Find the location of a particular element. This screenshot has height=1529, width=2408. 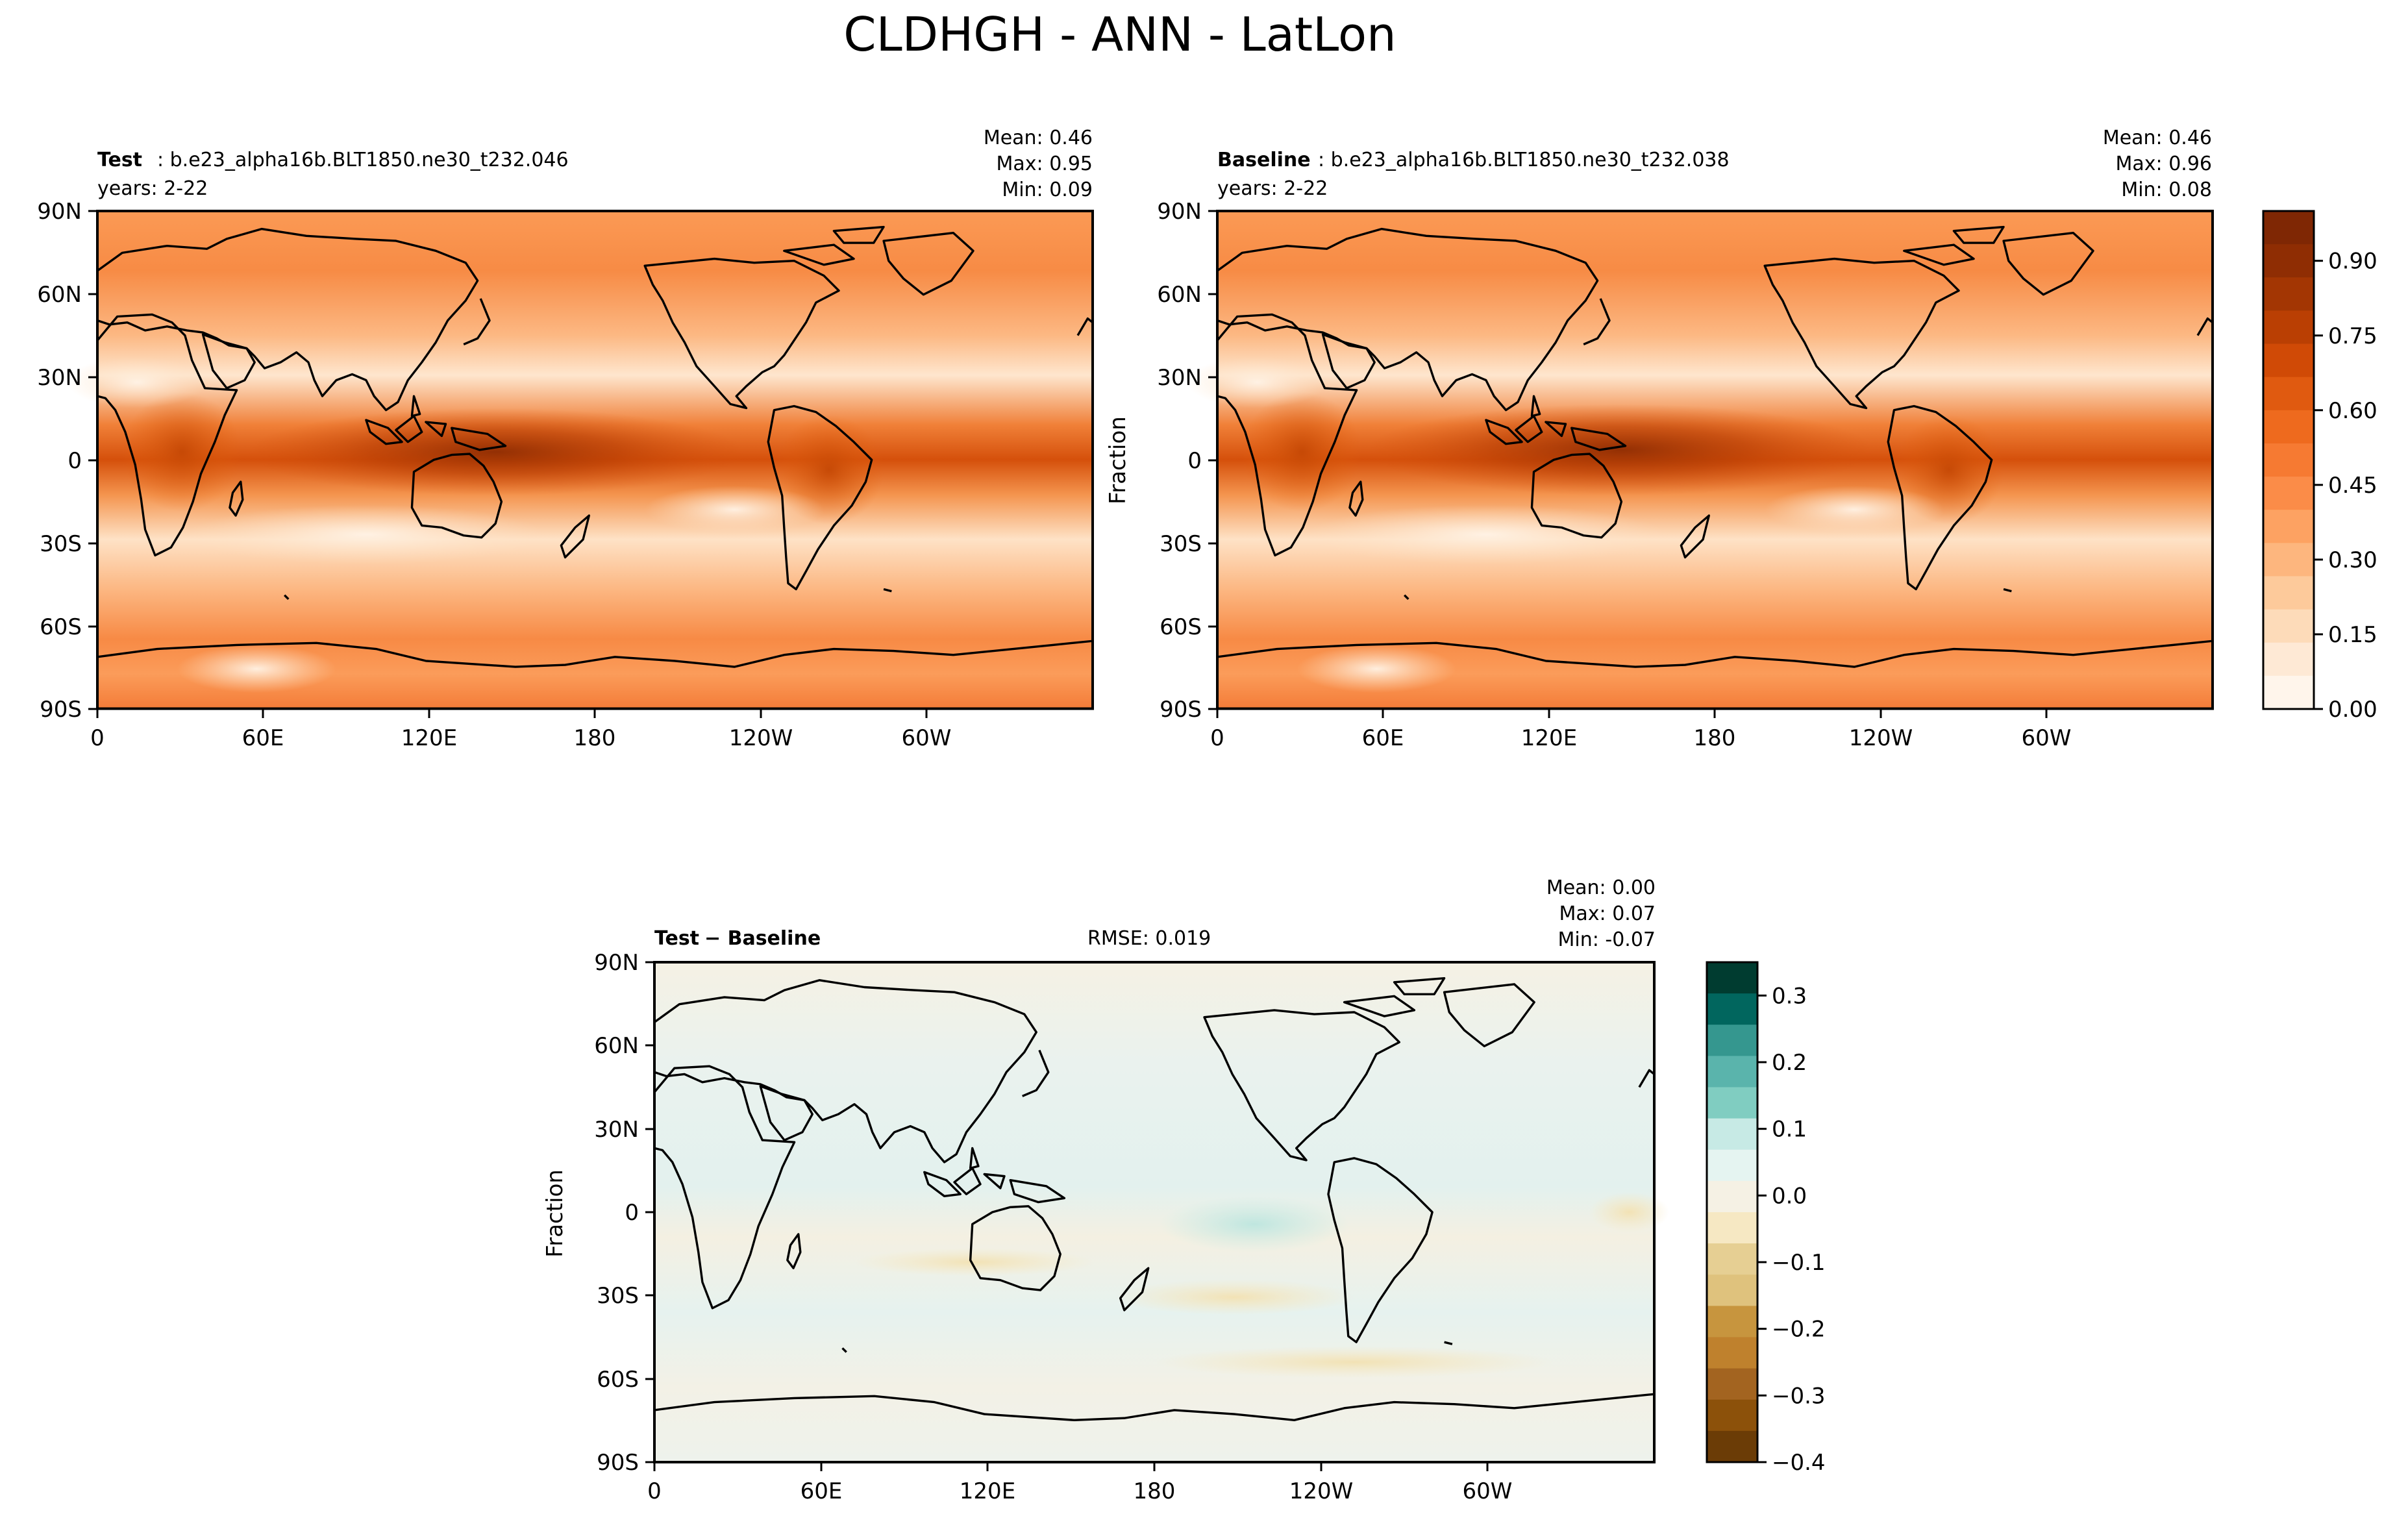

diff-ytick-60s: 60S is located at coordinates (618, 1380).